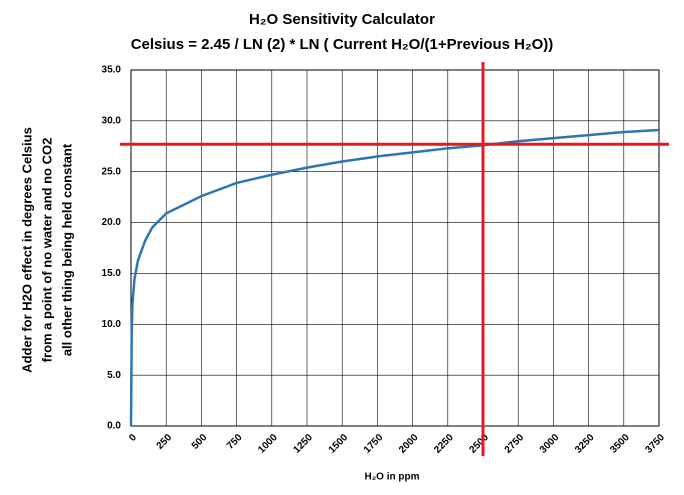 The width and height of the screenshot is (684, 495). I want to click on x-tick-label: 1500, so click(339, 444).